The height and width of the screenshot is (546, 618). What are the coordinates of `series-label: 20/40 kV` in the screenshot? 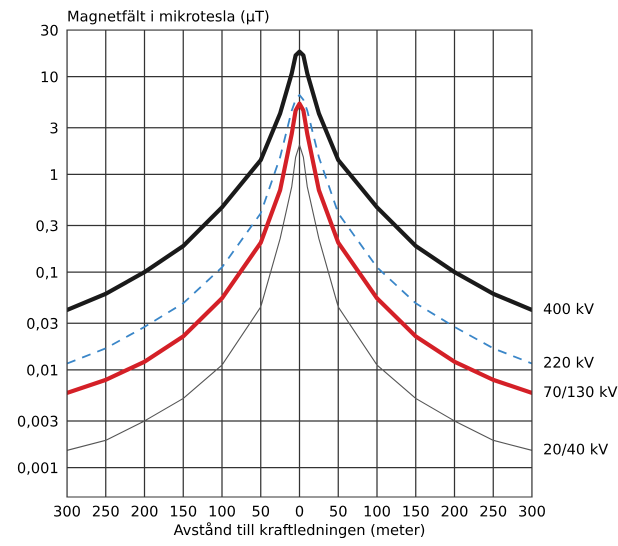 It's located at (576, 449).